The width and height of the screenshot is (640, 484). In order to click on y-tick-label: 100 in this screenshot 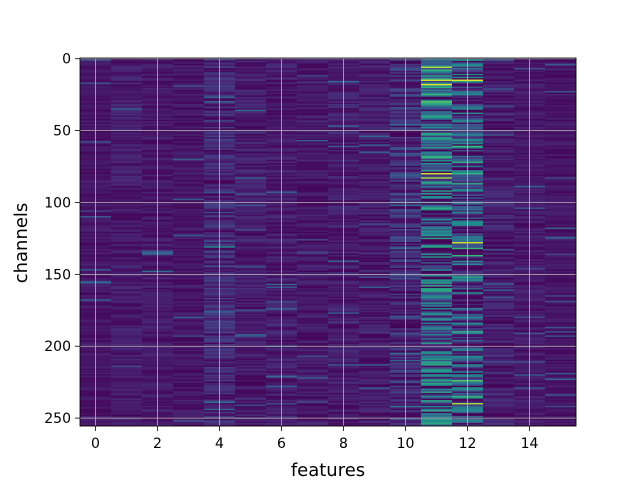, I will do `click(57, 203)`.